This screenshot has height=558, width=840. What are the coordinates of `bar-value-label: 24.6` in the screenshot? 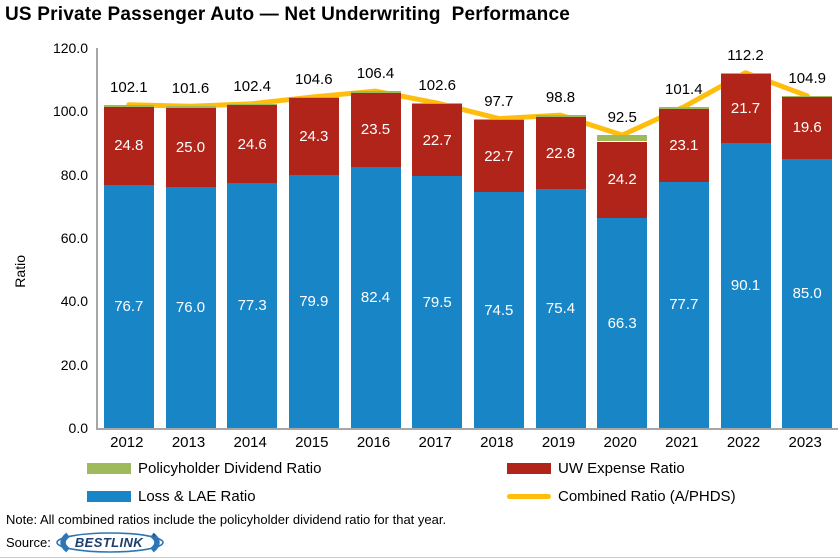 It's located at (252, 144).